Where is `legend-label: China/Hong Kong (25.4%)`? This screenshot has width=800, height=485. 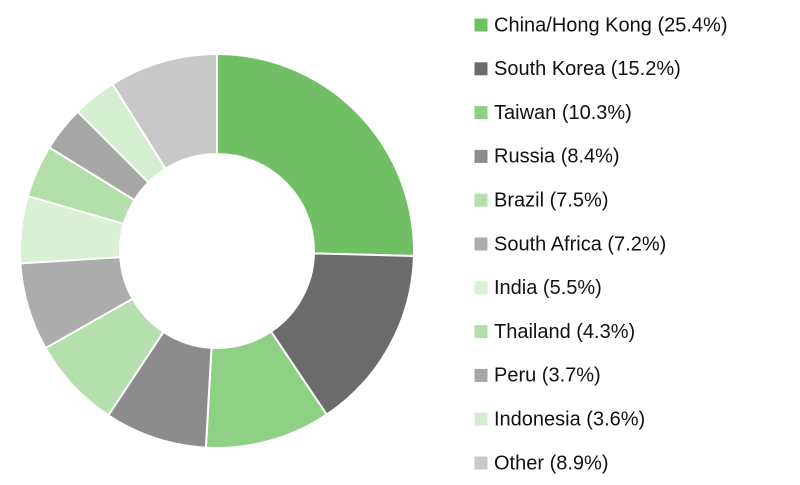 legend-label: China/Hong Kong (25.4%) is located at coordinates (610, 25).